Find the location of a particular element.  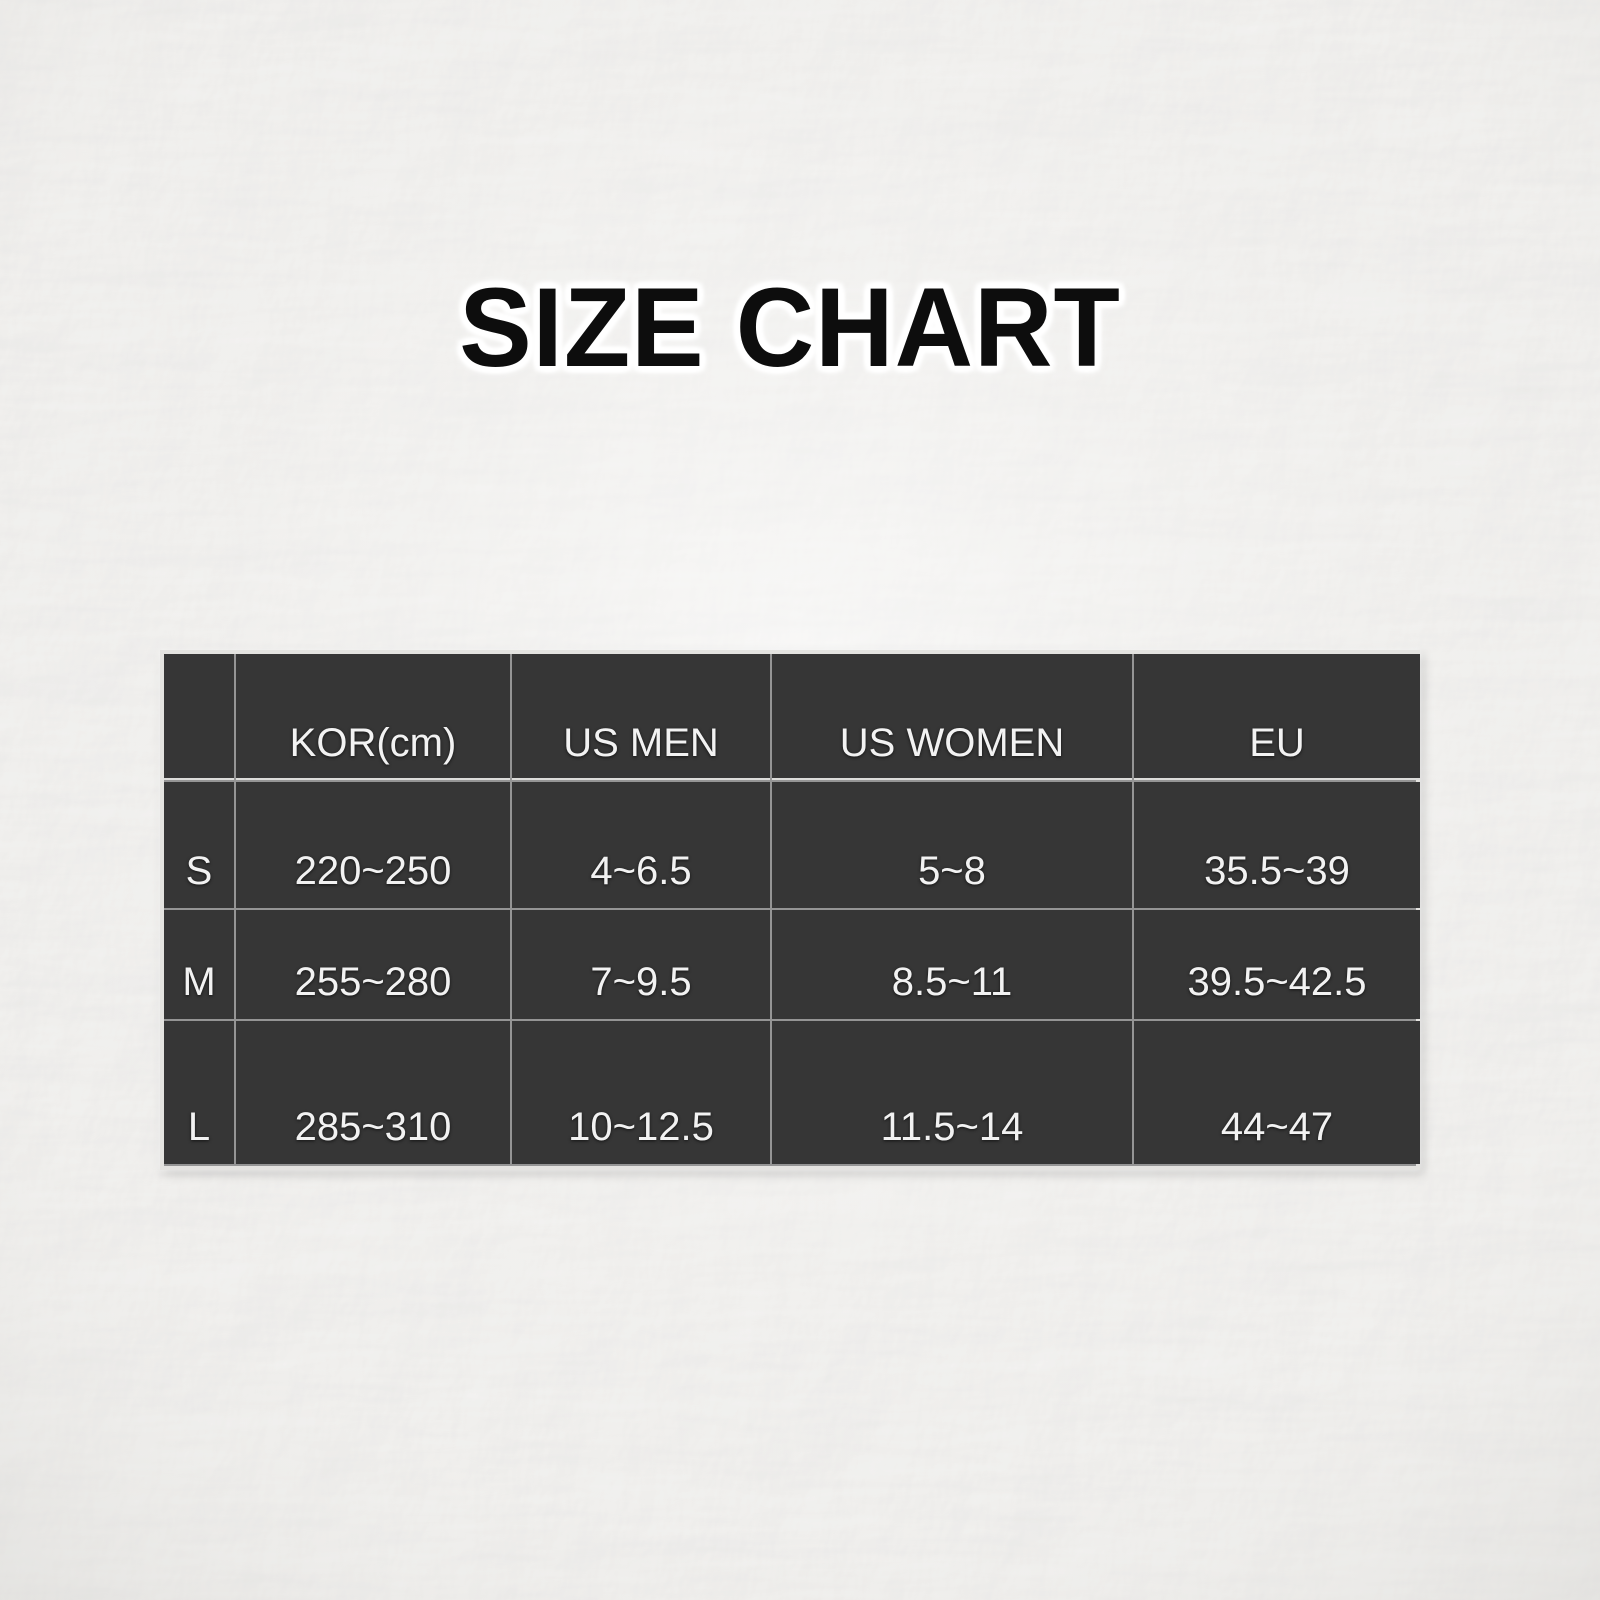

header-cell-eu: EU is located at coordinates (1277, 717).